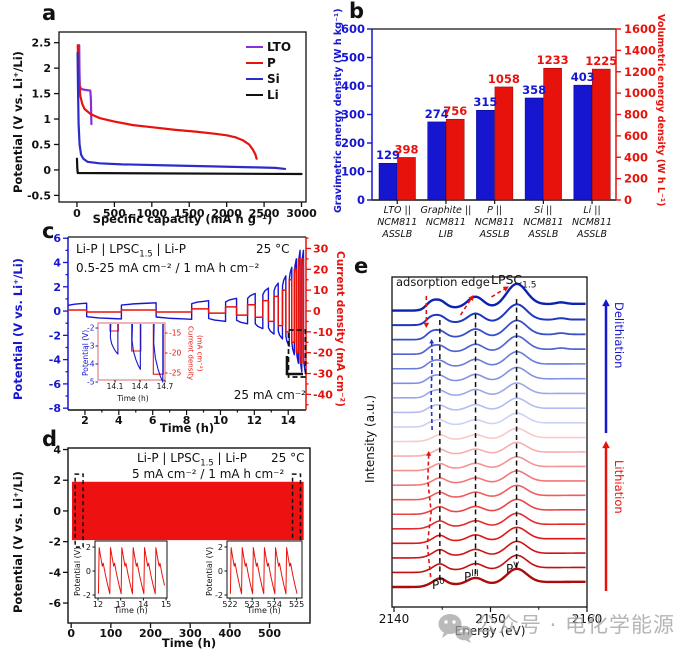 This screenshot has height=659, width=675. I want to click on a-x-tick-label: 2500, so click(264, 213).